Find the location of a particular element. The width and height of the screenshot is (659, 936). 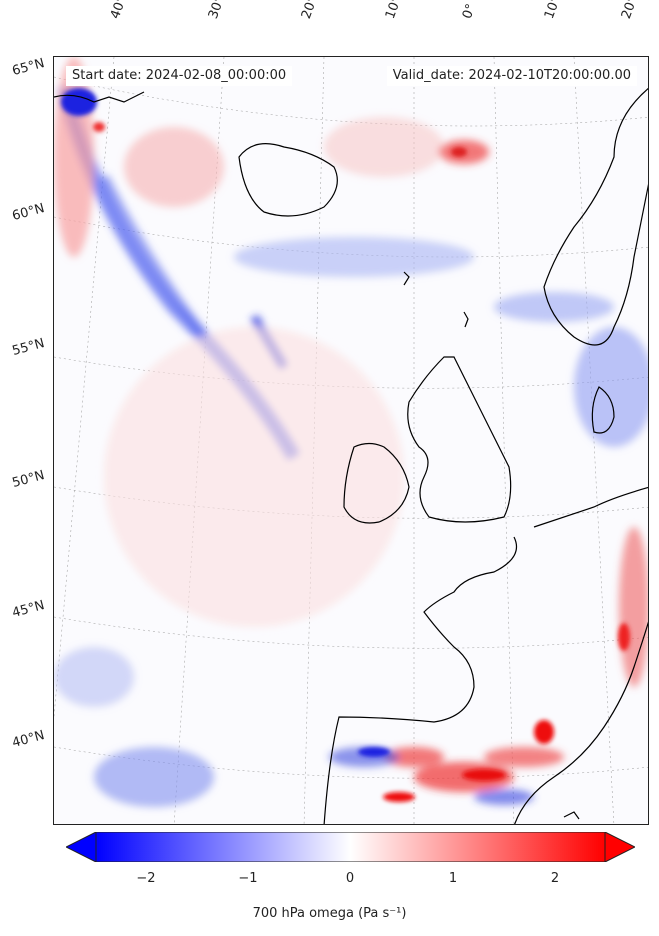

colorbar-tick-label: −1 is located at coordinates (248, 878).